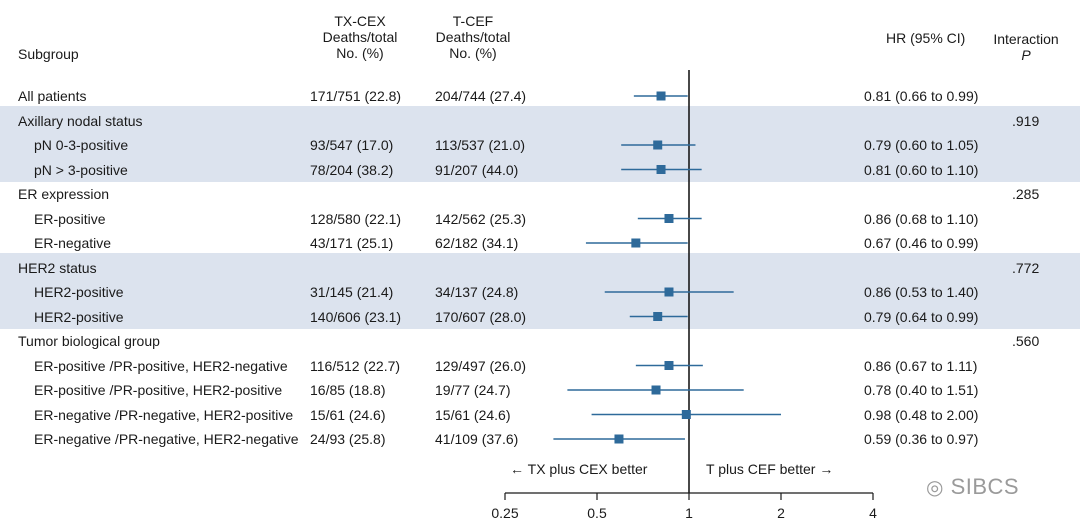 Image resolution: width=1080 pixels, height=532 pixels. Describe the element at coordinates (356, 96) in the screenshot. I see `tx-cex-value: 171/751 (22.8)` at that location.